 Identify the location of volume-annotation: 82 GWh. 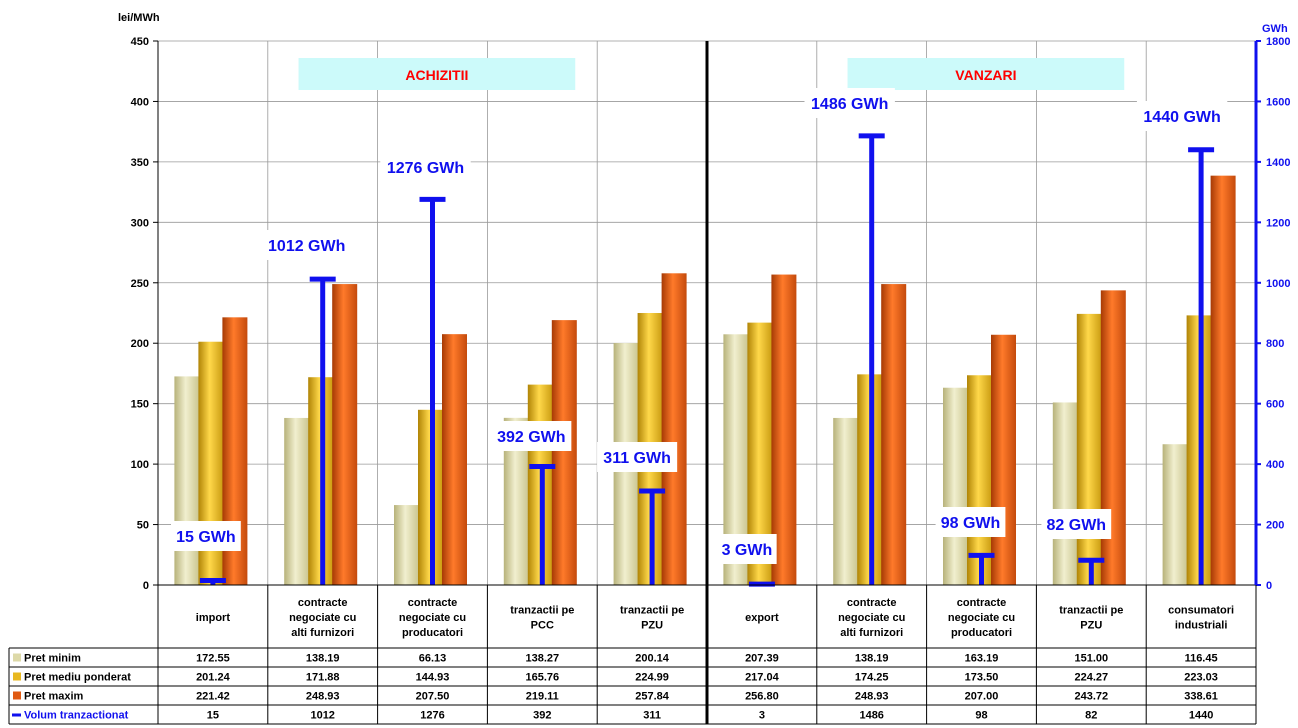
(1077, 525).